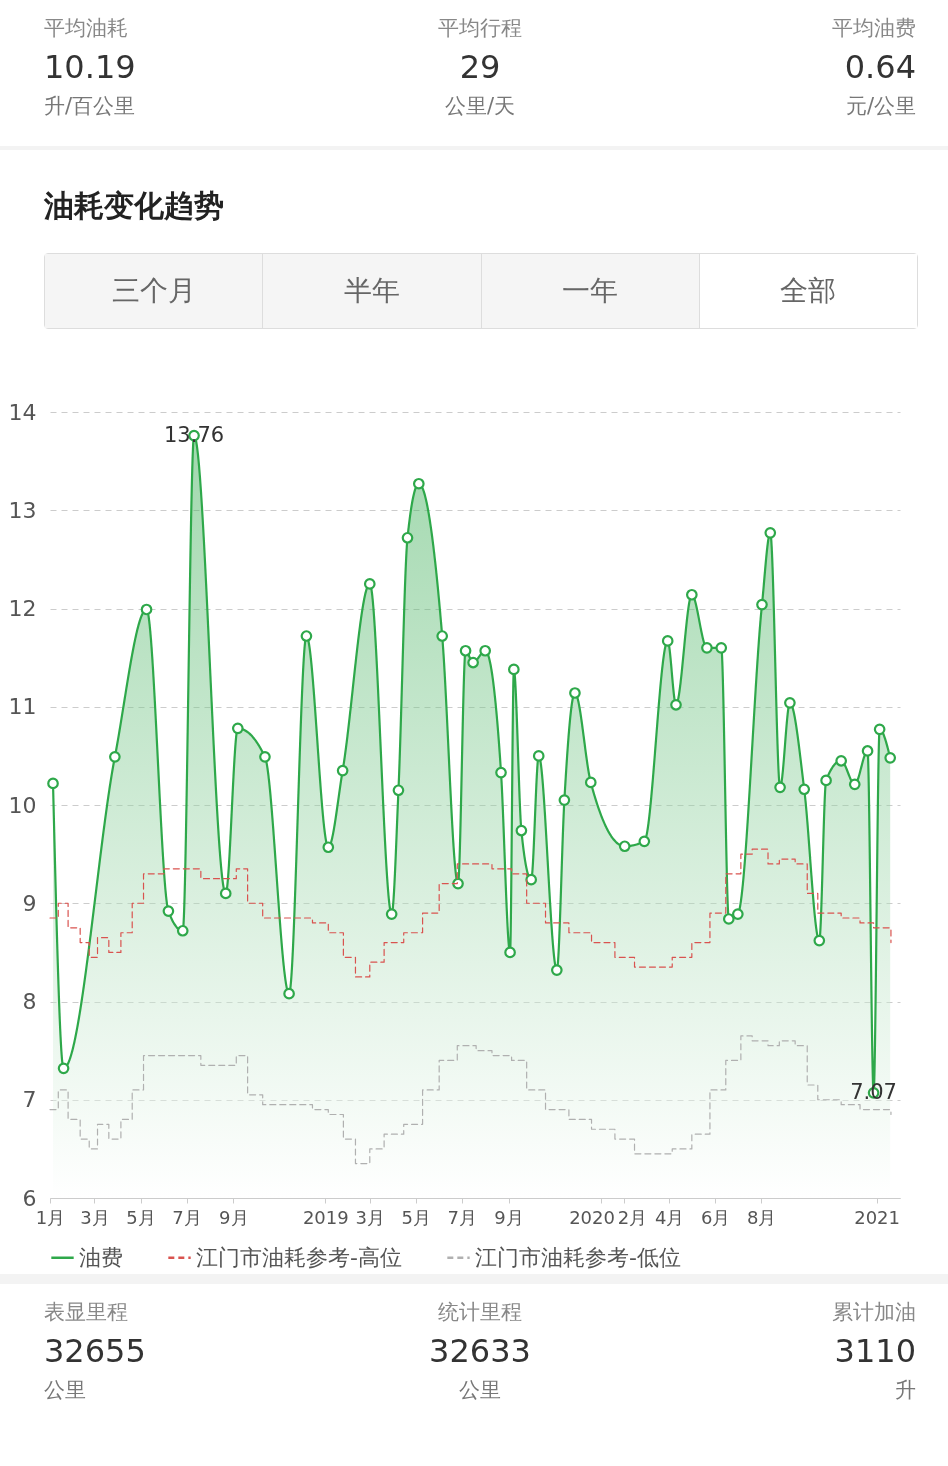  I want to click on text: 统计里程, so click(480, 1312).